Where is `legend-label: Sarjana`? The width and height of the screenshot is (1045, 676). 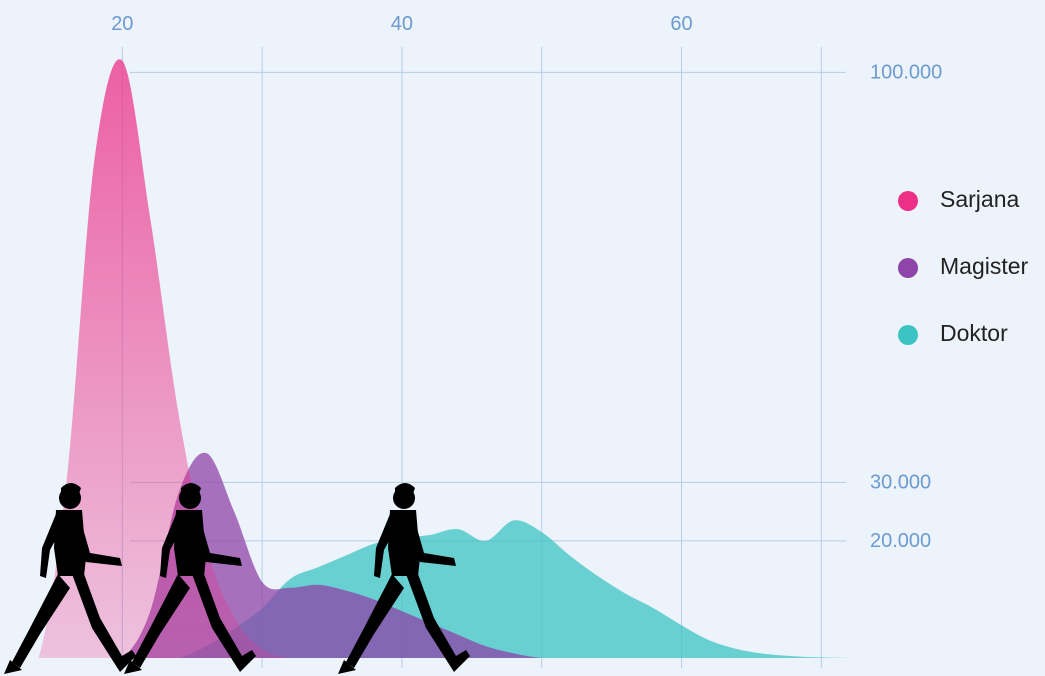 legend-label: Sarjana is located at coordinates (979, 199).